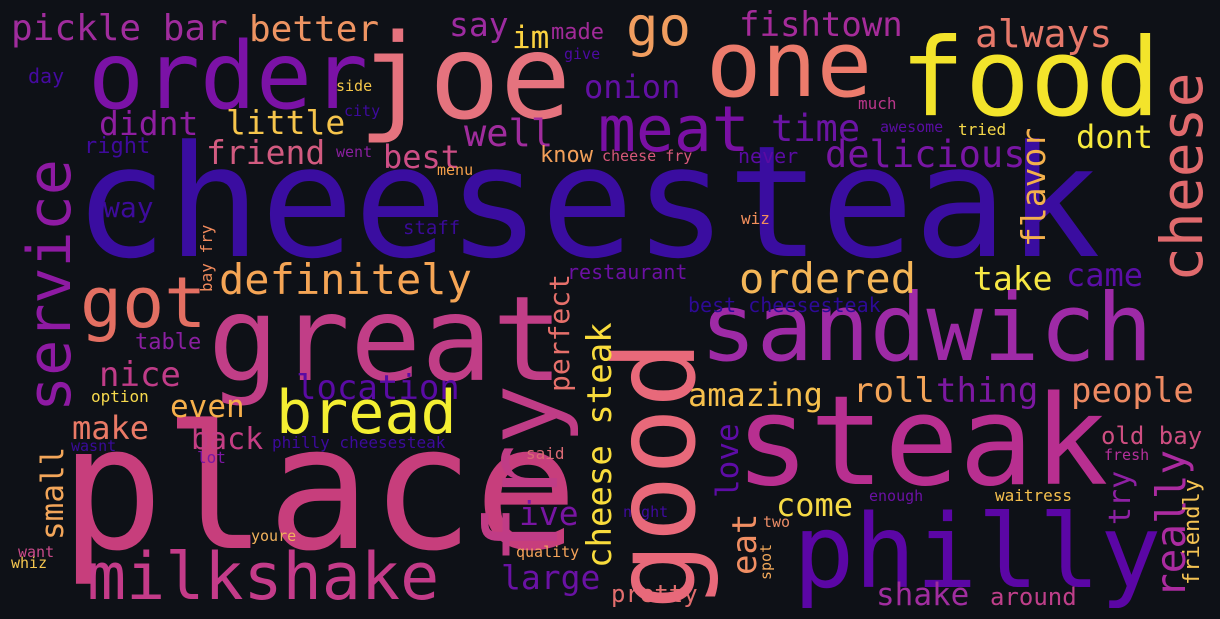  Describe the element at coordinates (926, 328) in the screenshot. I see `word-sandwich: sandwich` at that location.